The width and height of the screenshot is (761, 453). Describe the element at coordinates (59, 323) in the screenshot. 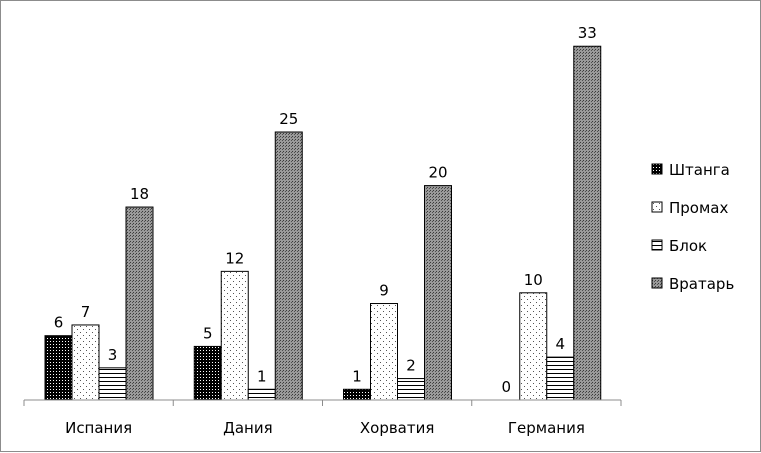

I see `data-label-1-1: 6` at that location.